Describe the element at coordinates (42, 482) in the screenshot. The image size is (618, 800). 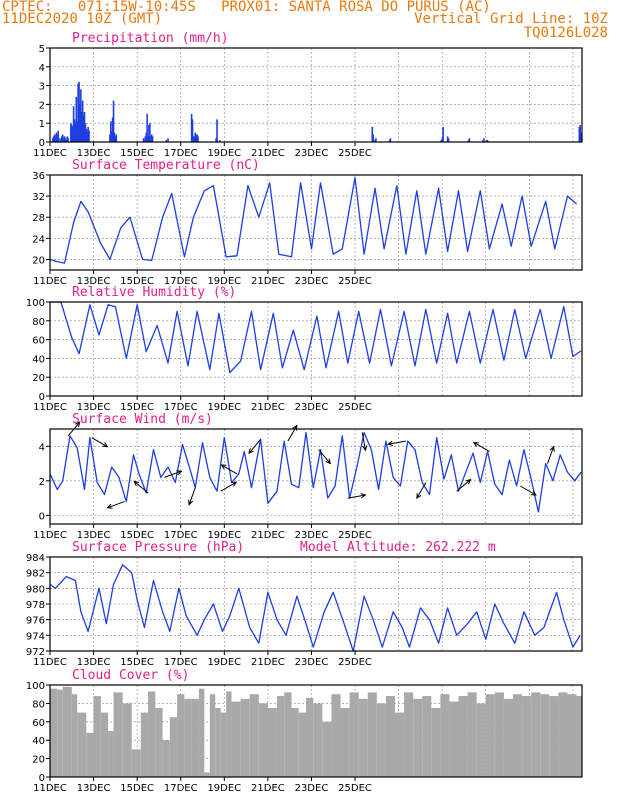
I see `y-tick-label: 2` at that location.